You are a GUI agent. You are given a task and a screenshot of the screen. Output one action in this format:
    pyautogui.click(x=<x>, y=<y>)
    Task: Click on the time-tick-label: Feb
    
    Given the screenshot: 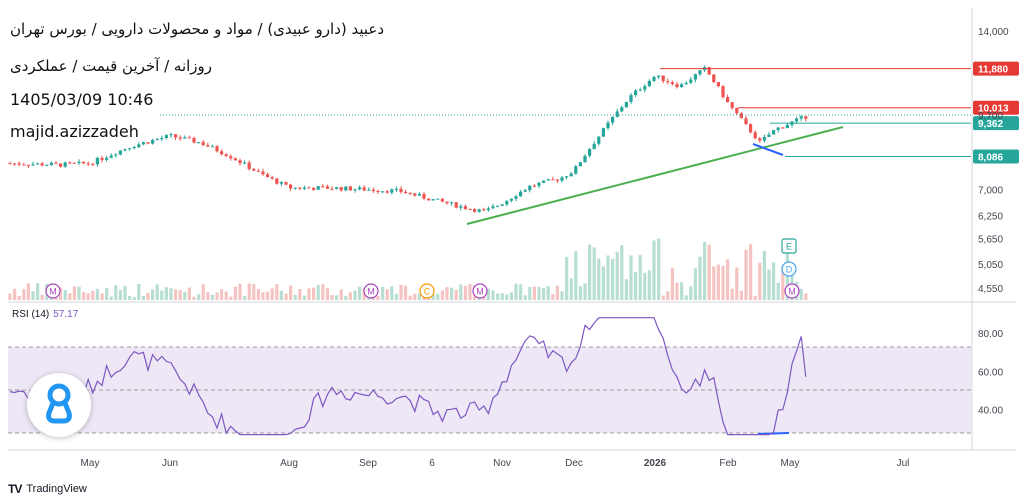 What is the action you would take?
    pyautogui.click(x=728, y=463)
    